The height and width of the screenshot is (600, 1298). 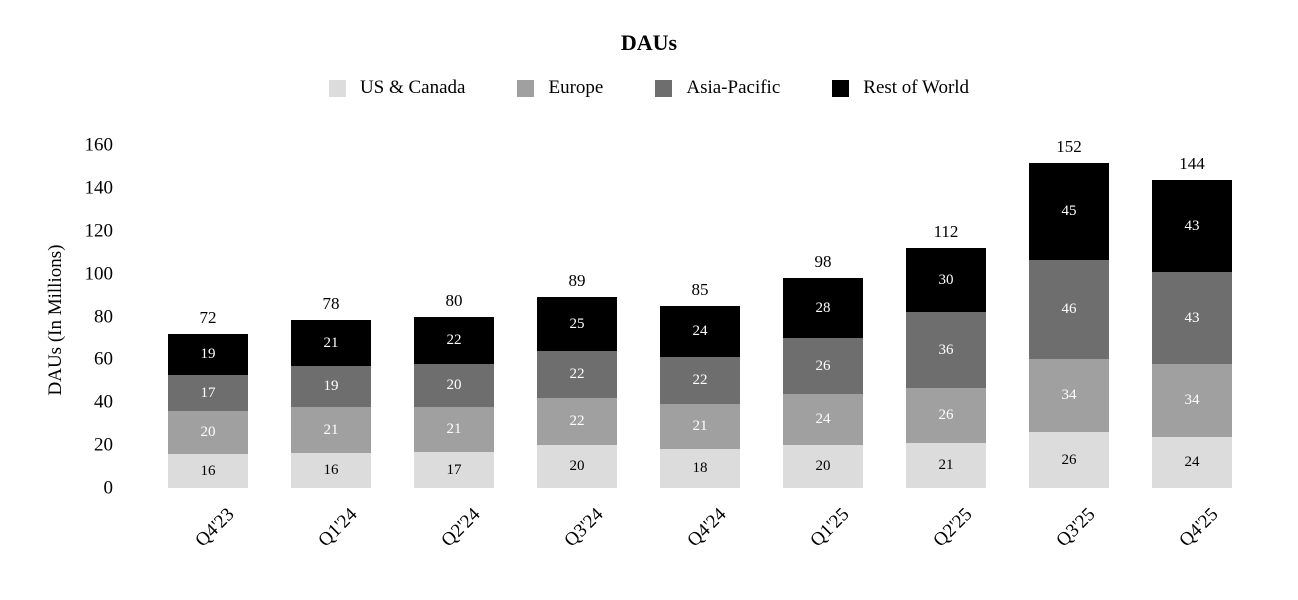 I want to click on legend-item-asia-pacific: Asia-Pacific, so click(x=717, y=88).